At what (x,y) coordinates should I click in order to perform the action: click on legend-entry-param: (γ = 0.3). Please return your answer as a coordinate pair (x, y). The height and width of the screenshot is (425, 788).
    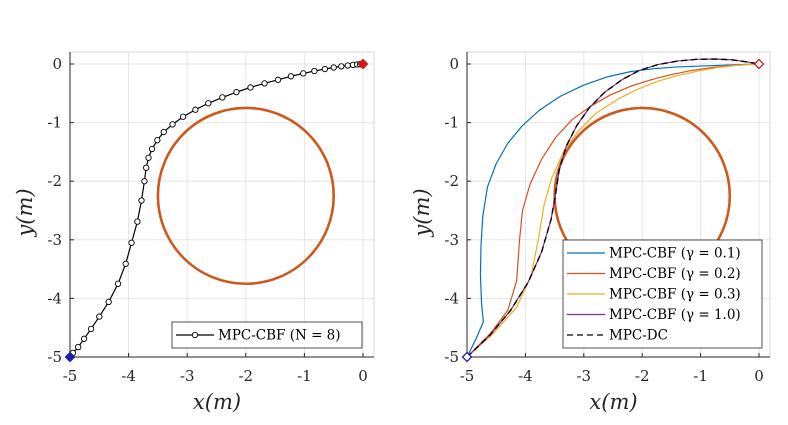
    Looking at the image, I should click on (708, 295).